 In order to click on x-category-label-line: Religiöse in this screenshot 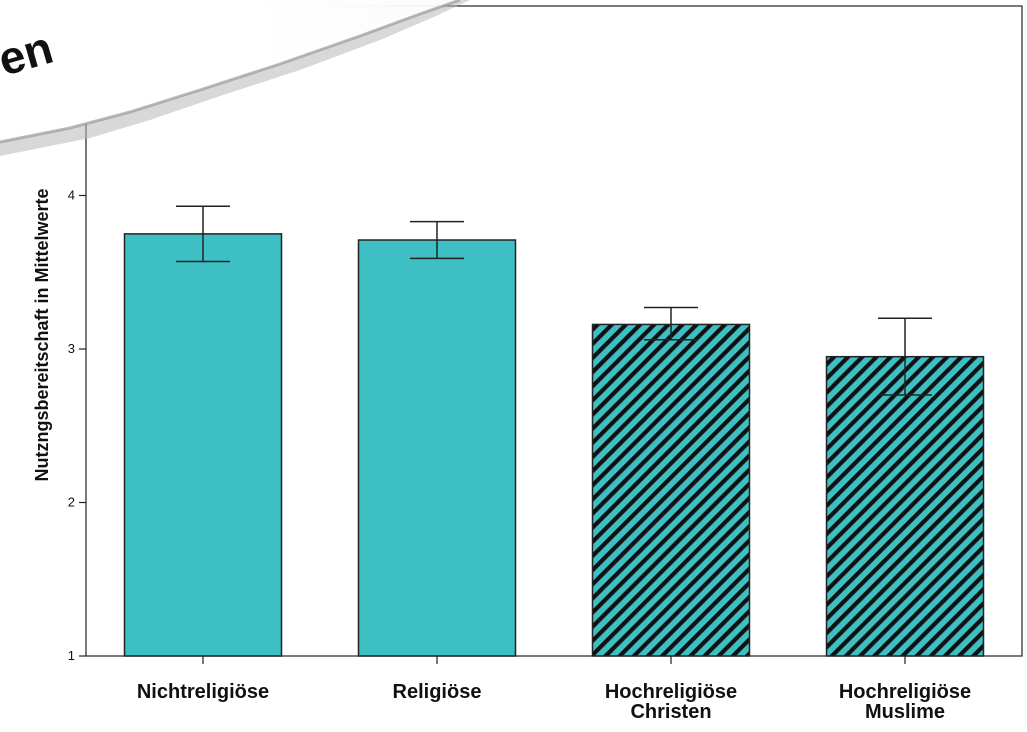, I will do `click(437, 692)`.